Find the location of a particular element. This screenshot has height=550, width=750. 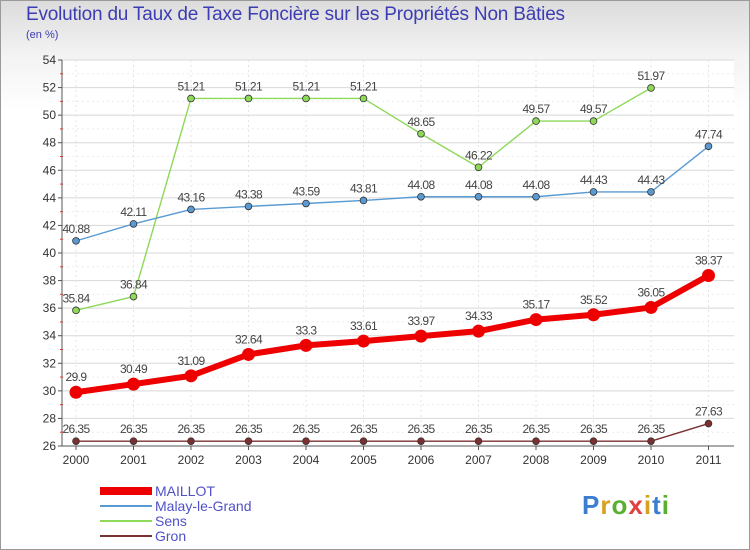

y-tick-label: 52 is located at coordinates (50, 88).